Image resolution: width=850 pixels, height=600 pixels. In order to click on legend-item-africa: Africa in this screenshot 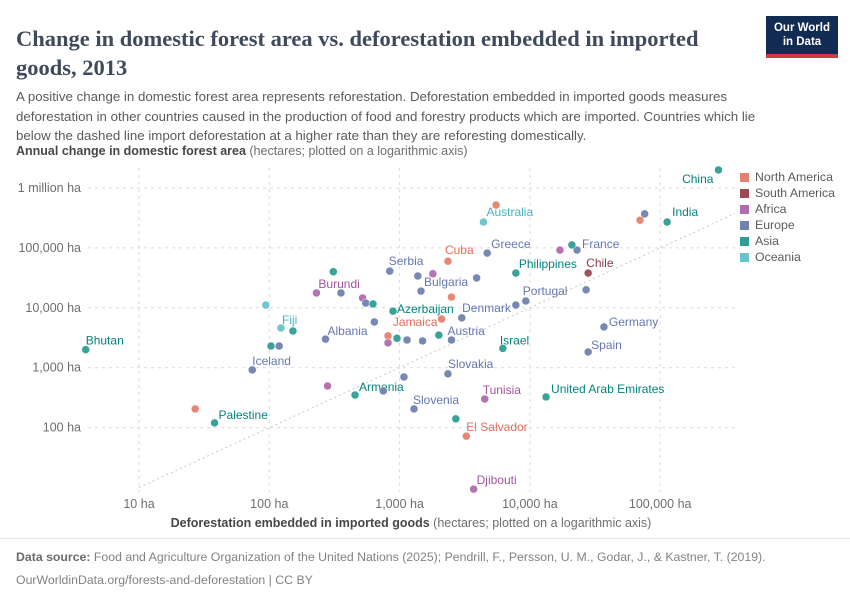, I will do `click(787, 209)`.